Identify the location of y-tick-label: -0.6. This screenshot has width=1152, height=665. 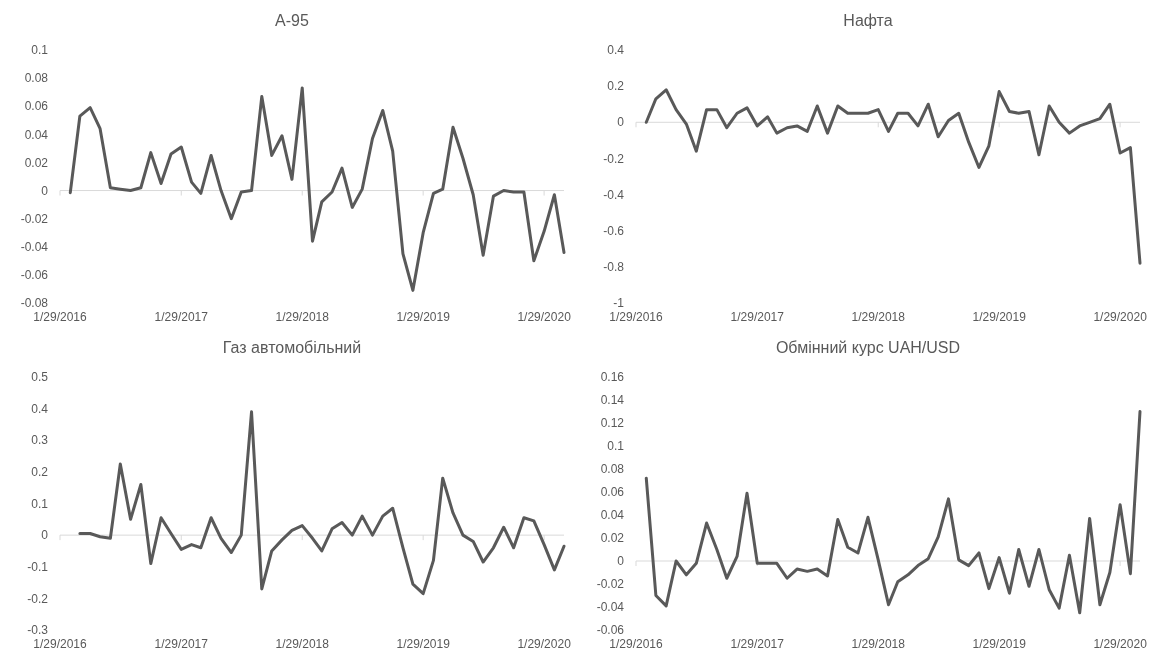
(614, 230).